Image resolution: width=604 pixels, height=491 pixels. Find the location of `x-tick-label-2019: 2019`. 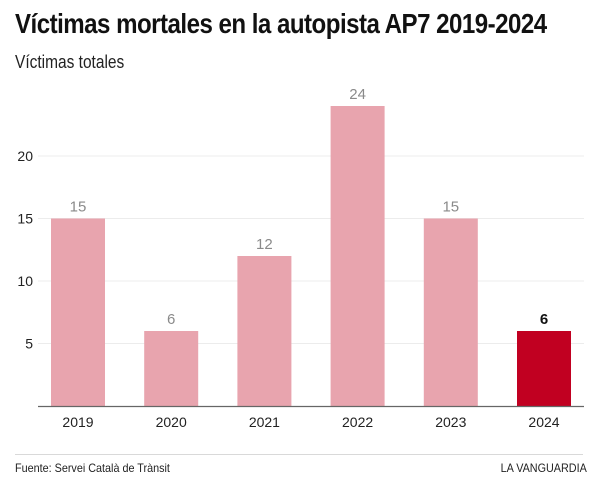

x-tick-label-2019: 2019 is located at coordinates (77, 422).